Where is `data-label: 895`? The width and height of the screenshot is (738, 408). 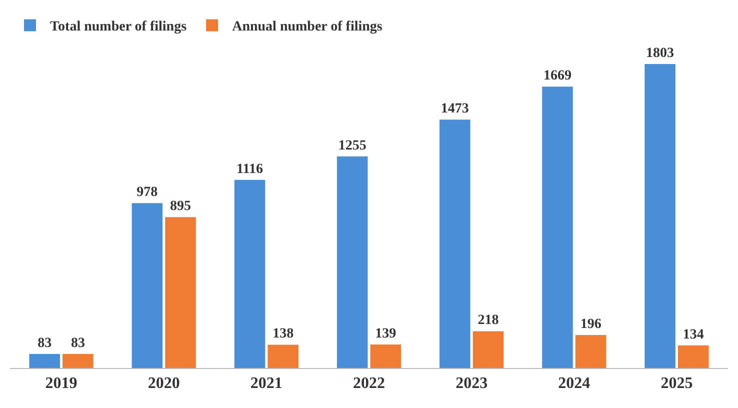 data-label: 895 is located at coordinates (181, 206).